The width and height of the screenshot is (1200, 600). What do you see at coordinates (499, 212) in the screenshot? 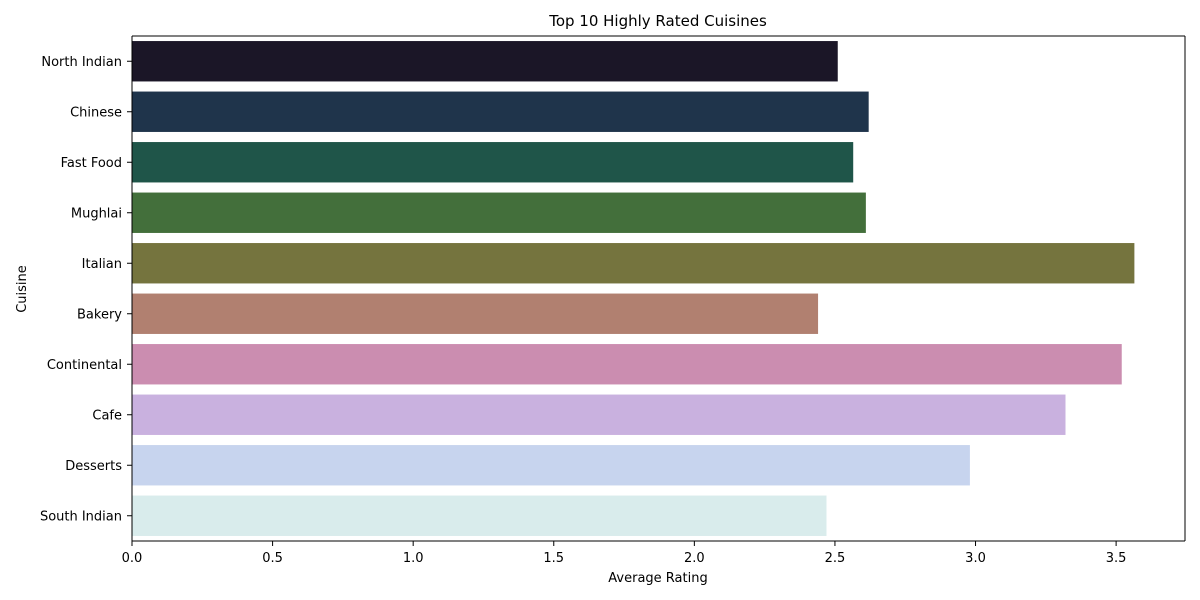
I see `bar-mughlai` at bounding box center [499, 212].